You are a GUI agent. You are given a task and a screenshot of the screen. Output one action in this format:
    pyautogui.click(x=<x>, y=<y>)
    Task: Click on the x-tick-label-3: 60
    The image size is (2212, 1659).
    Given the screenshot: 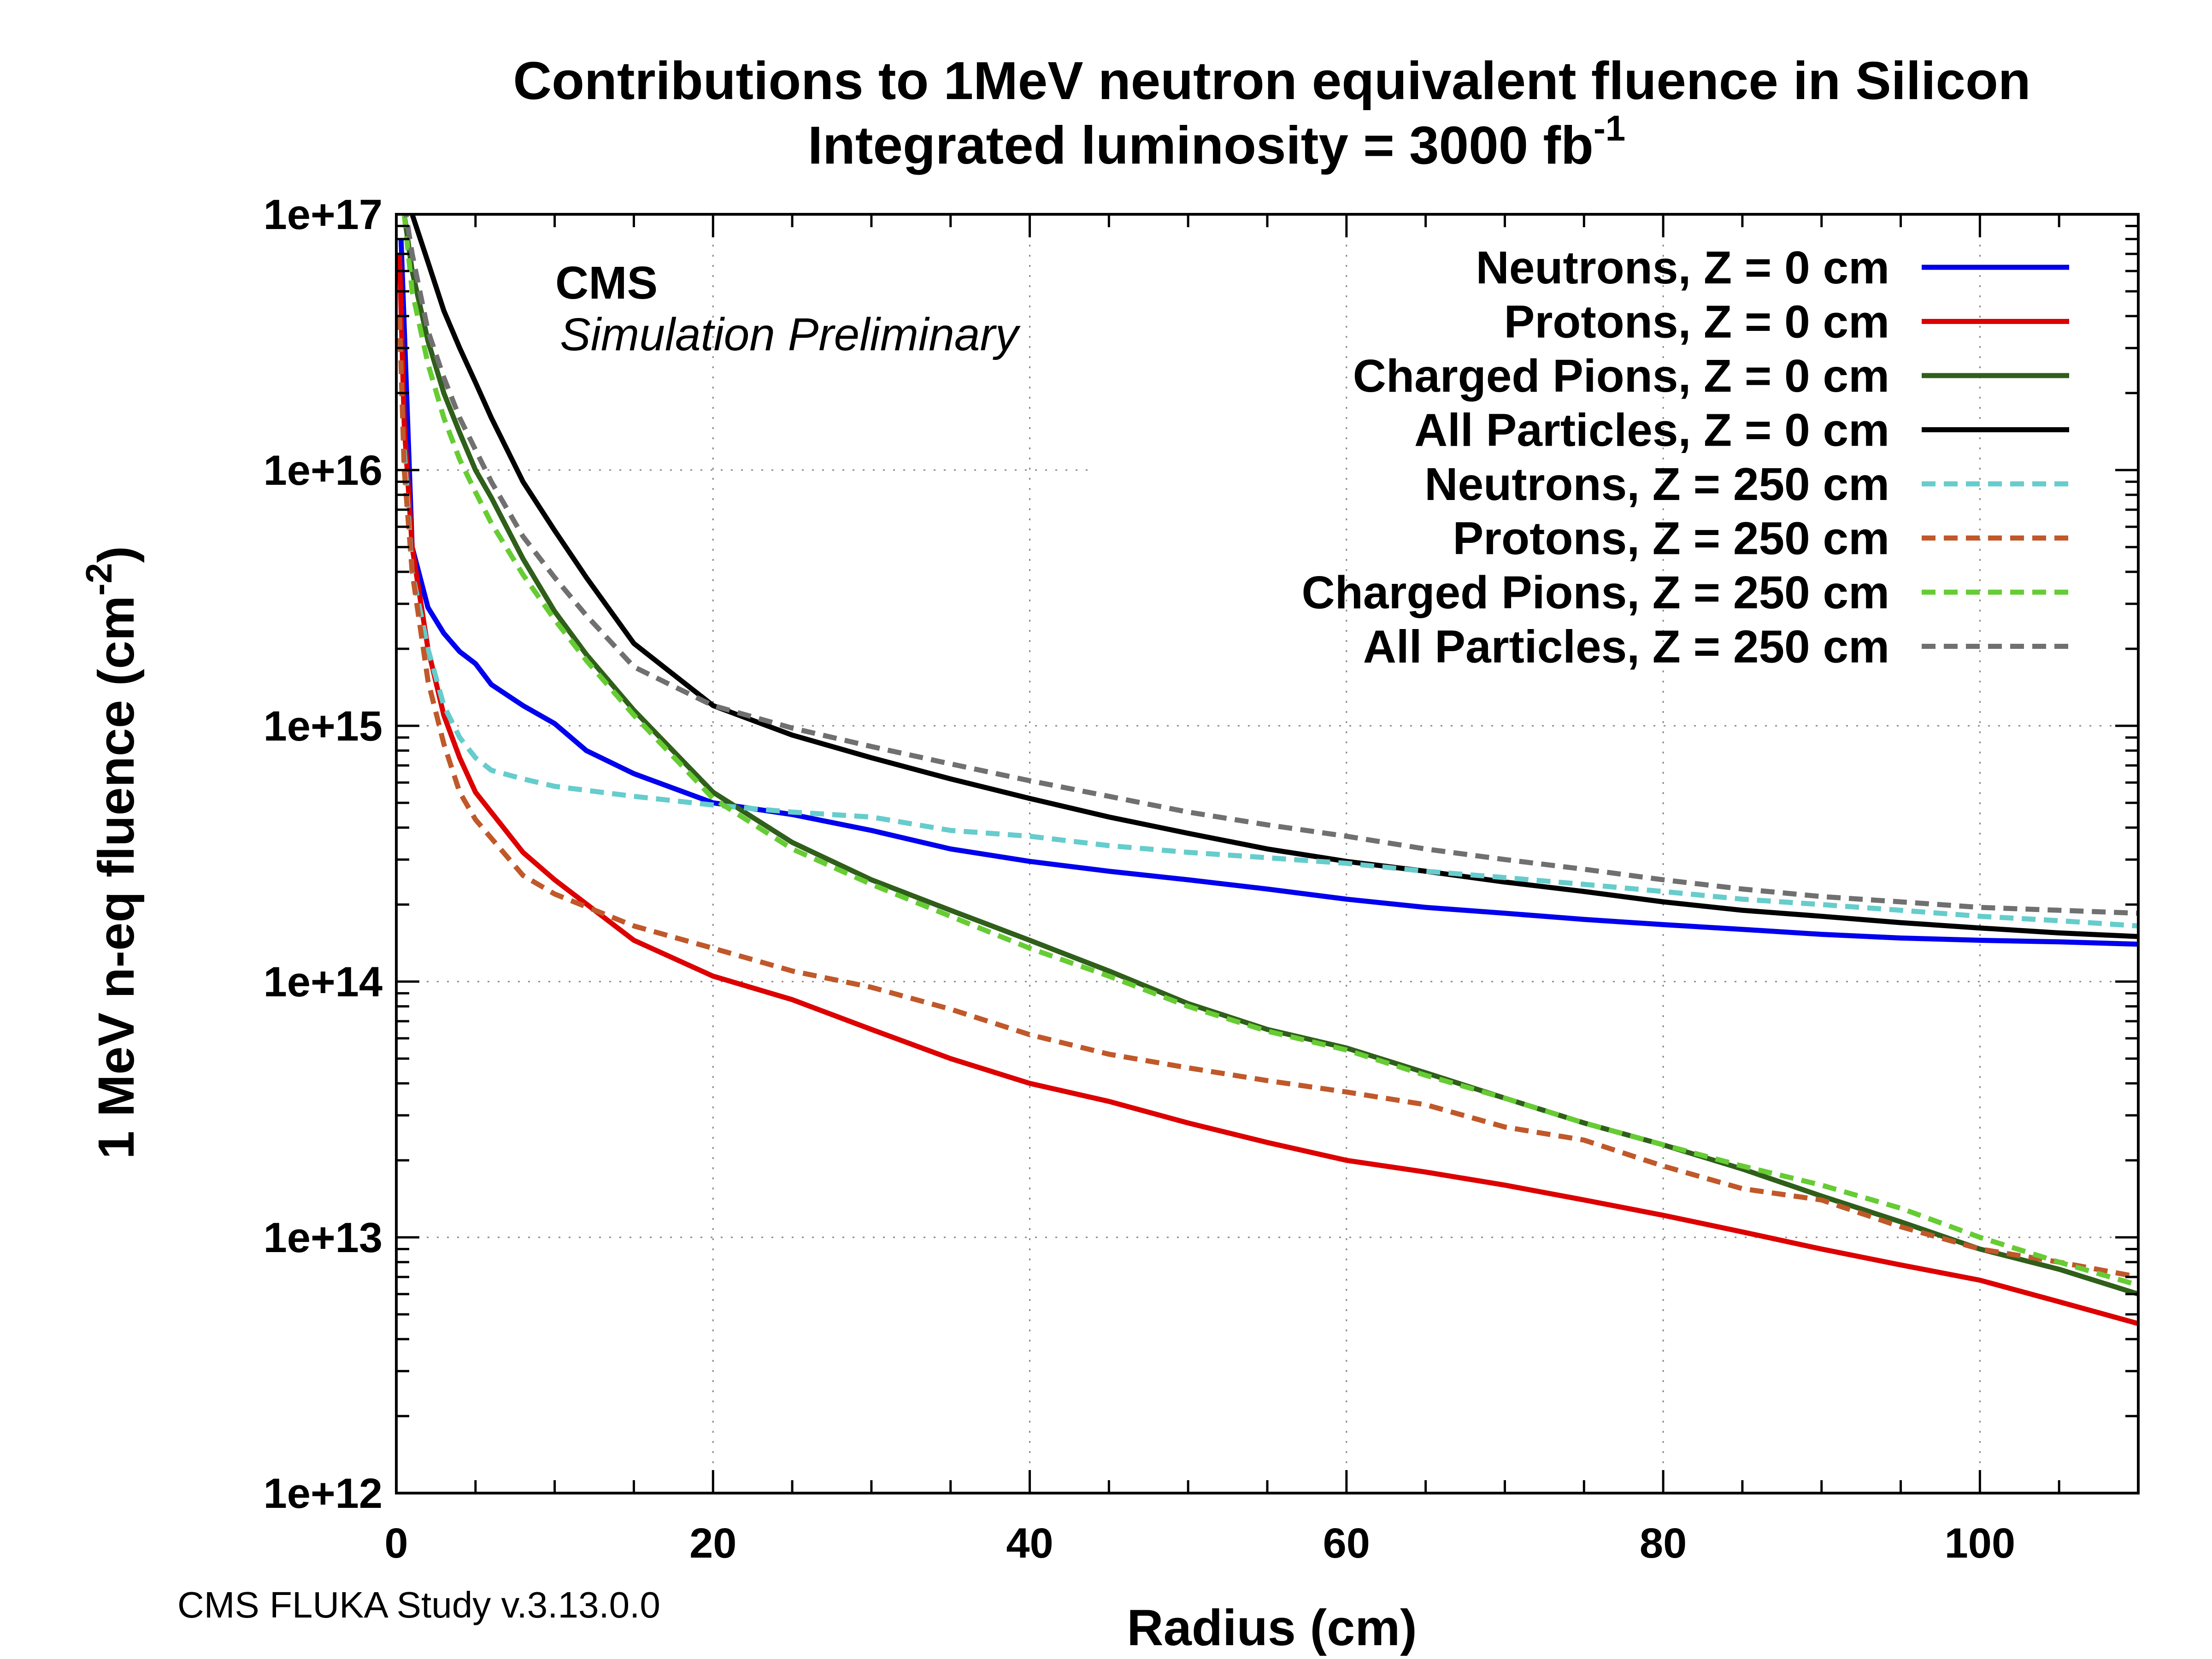 What is the action you would take?
    pyautogui.click(x=1346, y=1543)
    